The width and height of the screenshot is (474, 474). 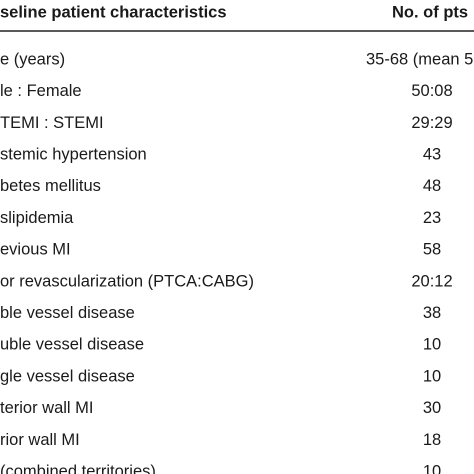 I want to click on row-value: 48, so click(x=432, y=186).